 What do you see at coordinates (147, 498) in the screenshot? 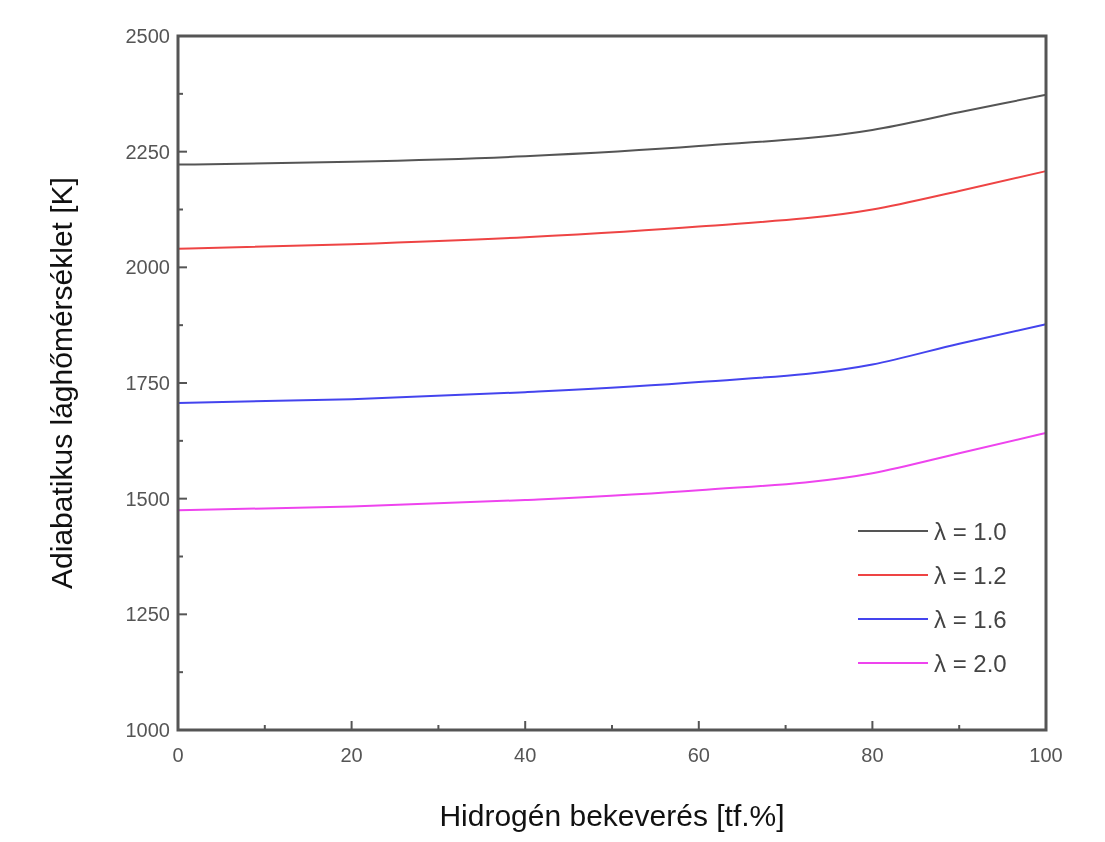
I see `y-tick-label: 1500` at bounding box center [147, 498].